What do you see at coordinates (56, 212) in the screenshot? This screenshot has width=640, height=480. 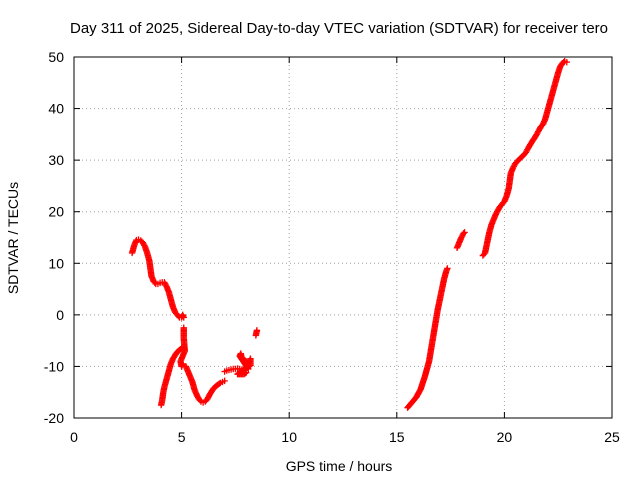 I see `y-tick-label: 20` at bounding box center [56, 212].